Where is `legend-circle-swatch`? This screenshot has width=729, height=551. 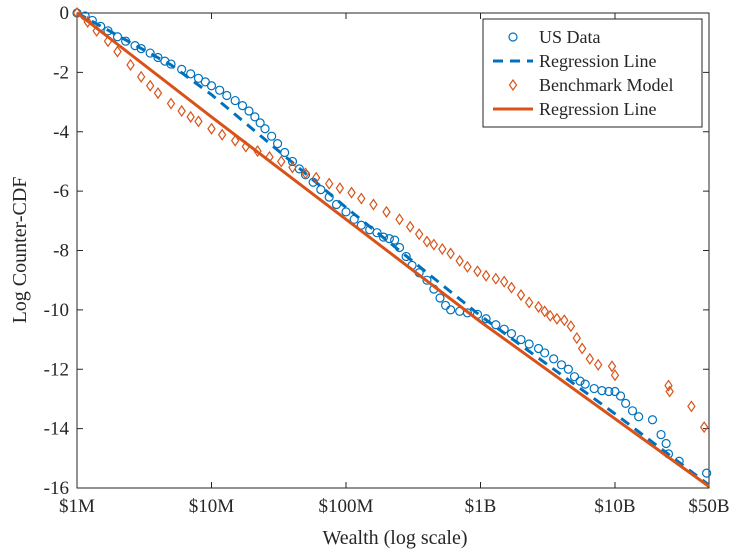 legend-circle-swatch is located at coordinates (513, 37).